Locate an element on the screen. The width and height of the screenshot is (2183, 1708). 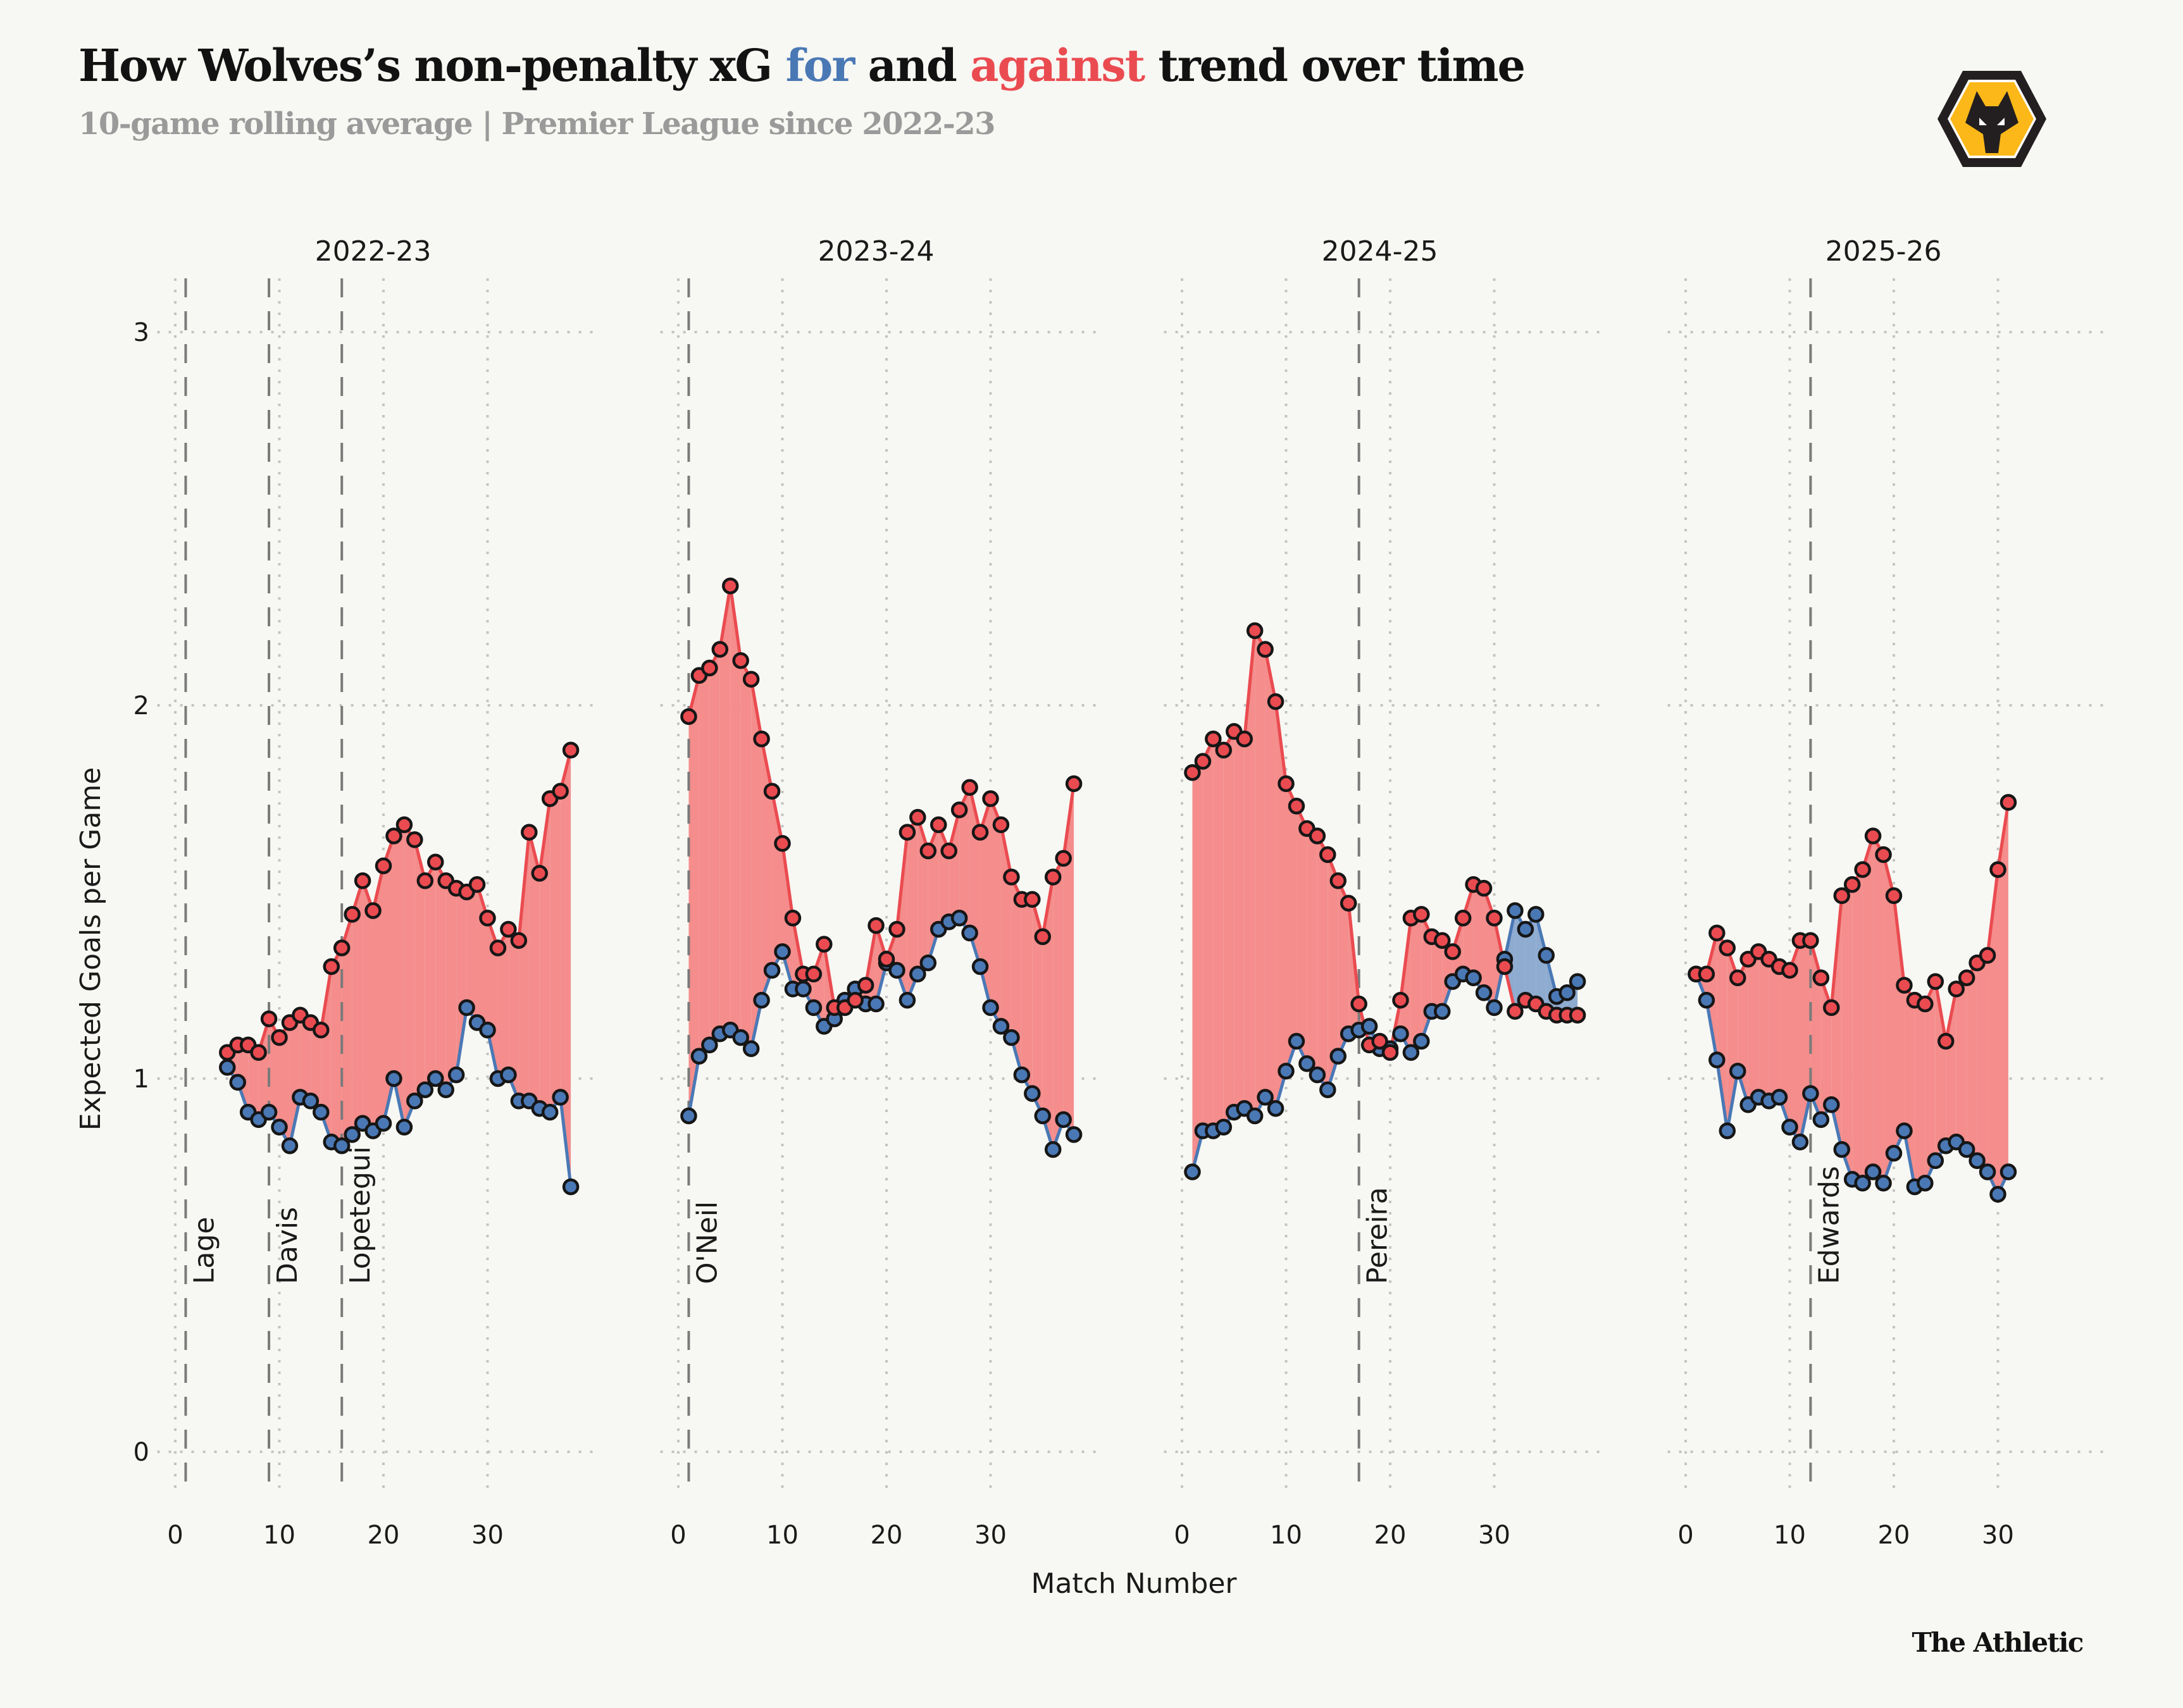
y-tick-label: 2 is located at coordinates (141, 706).